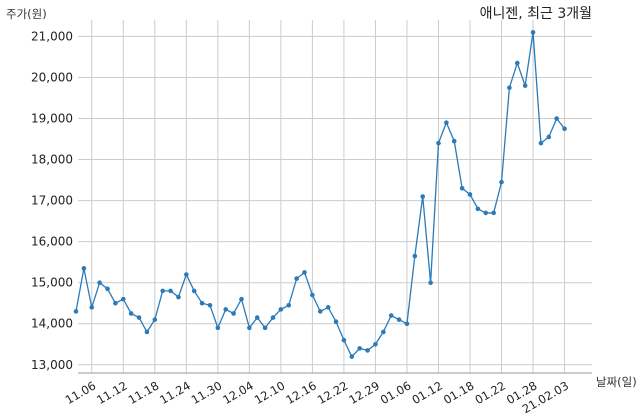 This screenshot has width=640, height=414. I want to click on x-tick-label: 01.18, so click(459, 392).